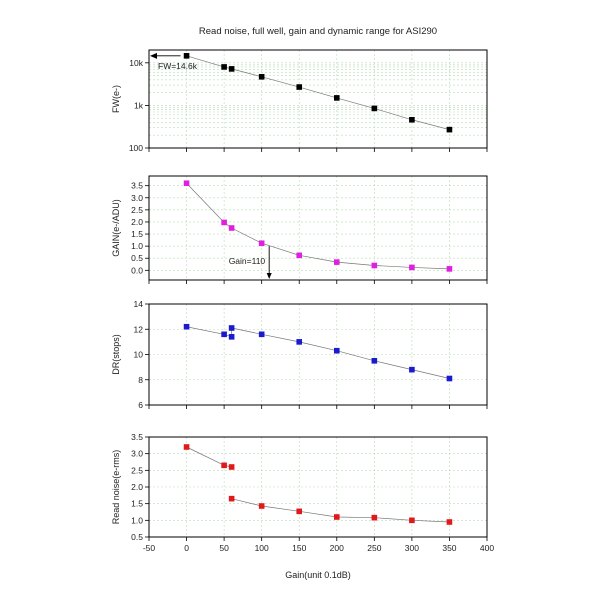  What do you see at coordinates (186, 548) in the screenshot?
I see `x-tick-label-1: 0` at bounding box center [186, 548].